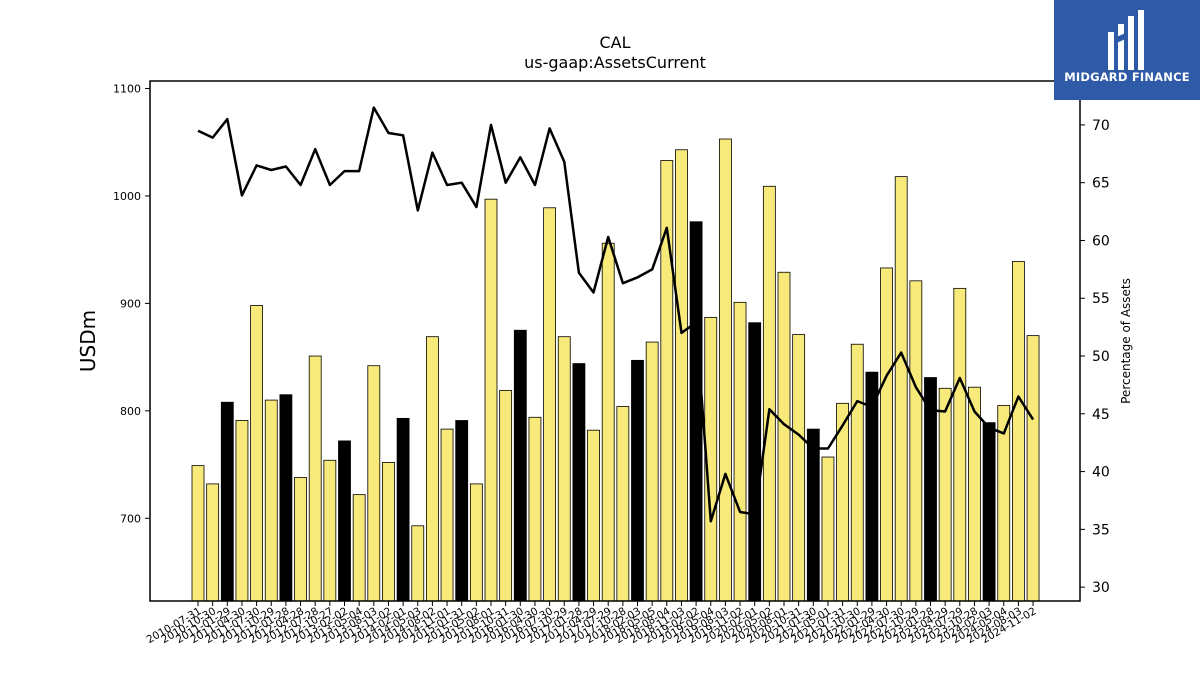 The width and height of the screenshot is (1200, 675). I want to click on y2-tick-label: 70, so click(1101, 126).